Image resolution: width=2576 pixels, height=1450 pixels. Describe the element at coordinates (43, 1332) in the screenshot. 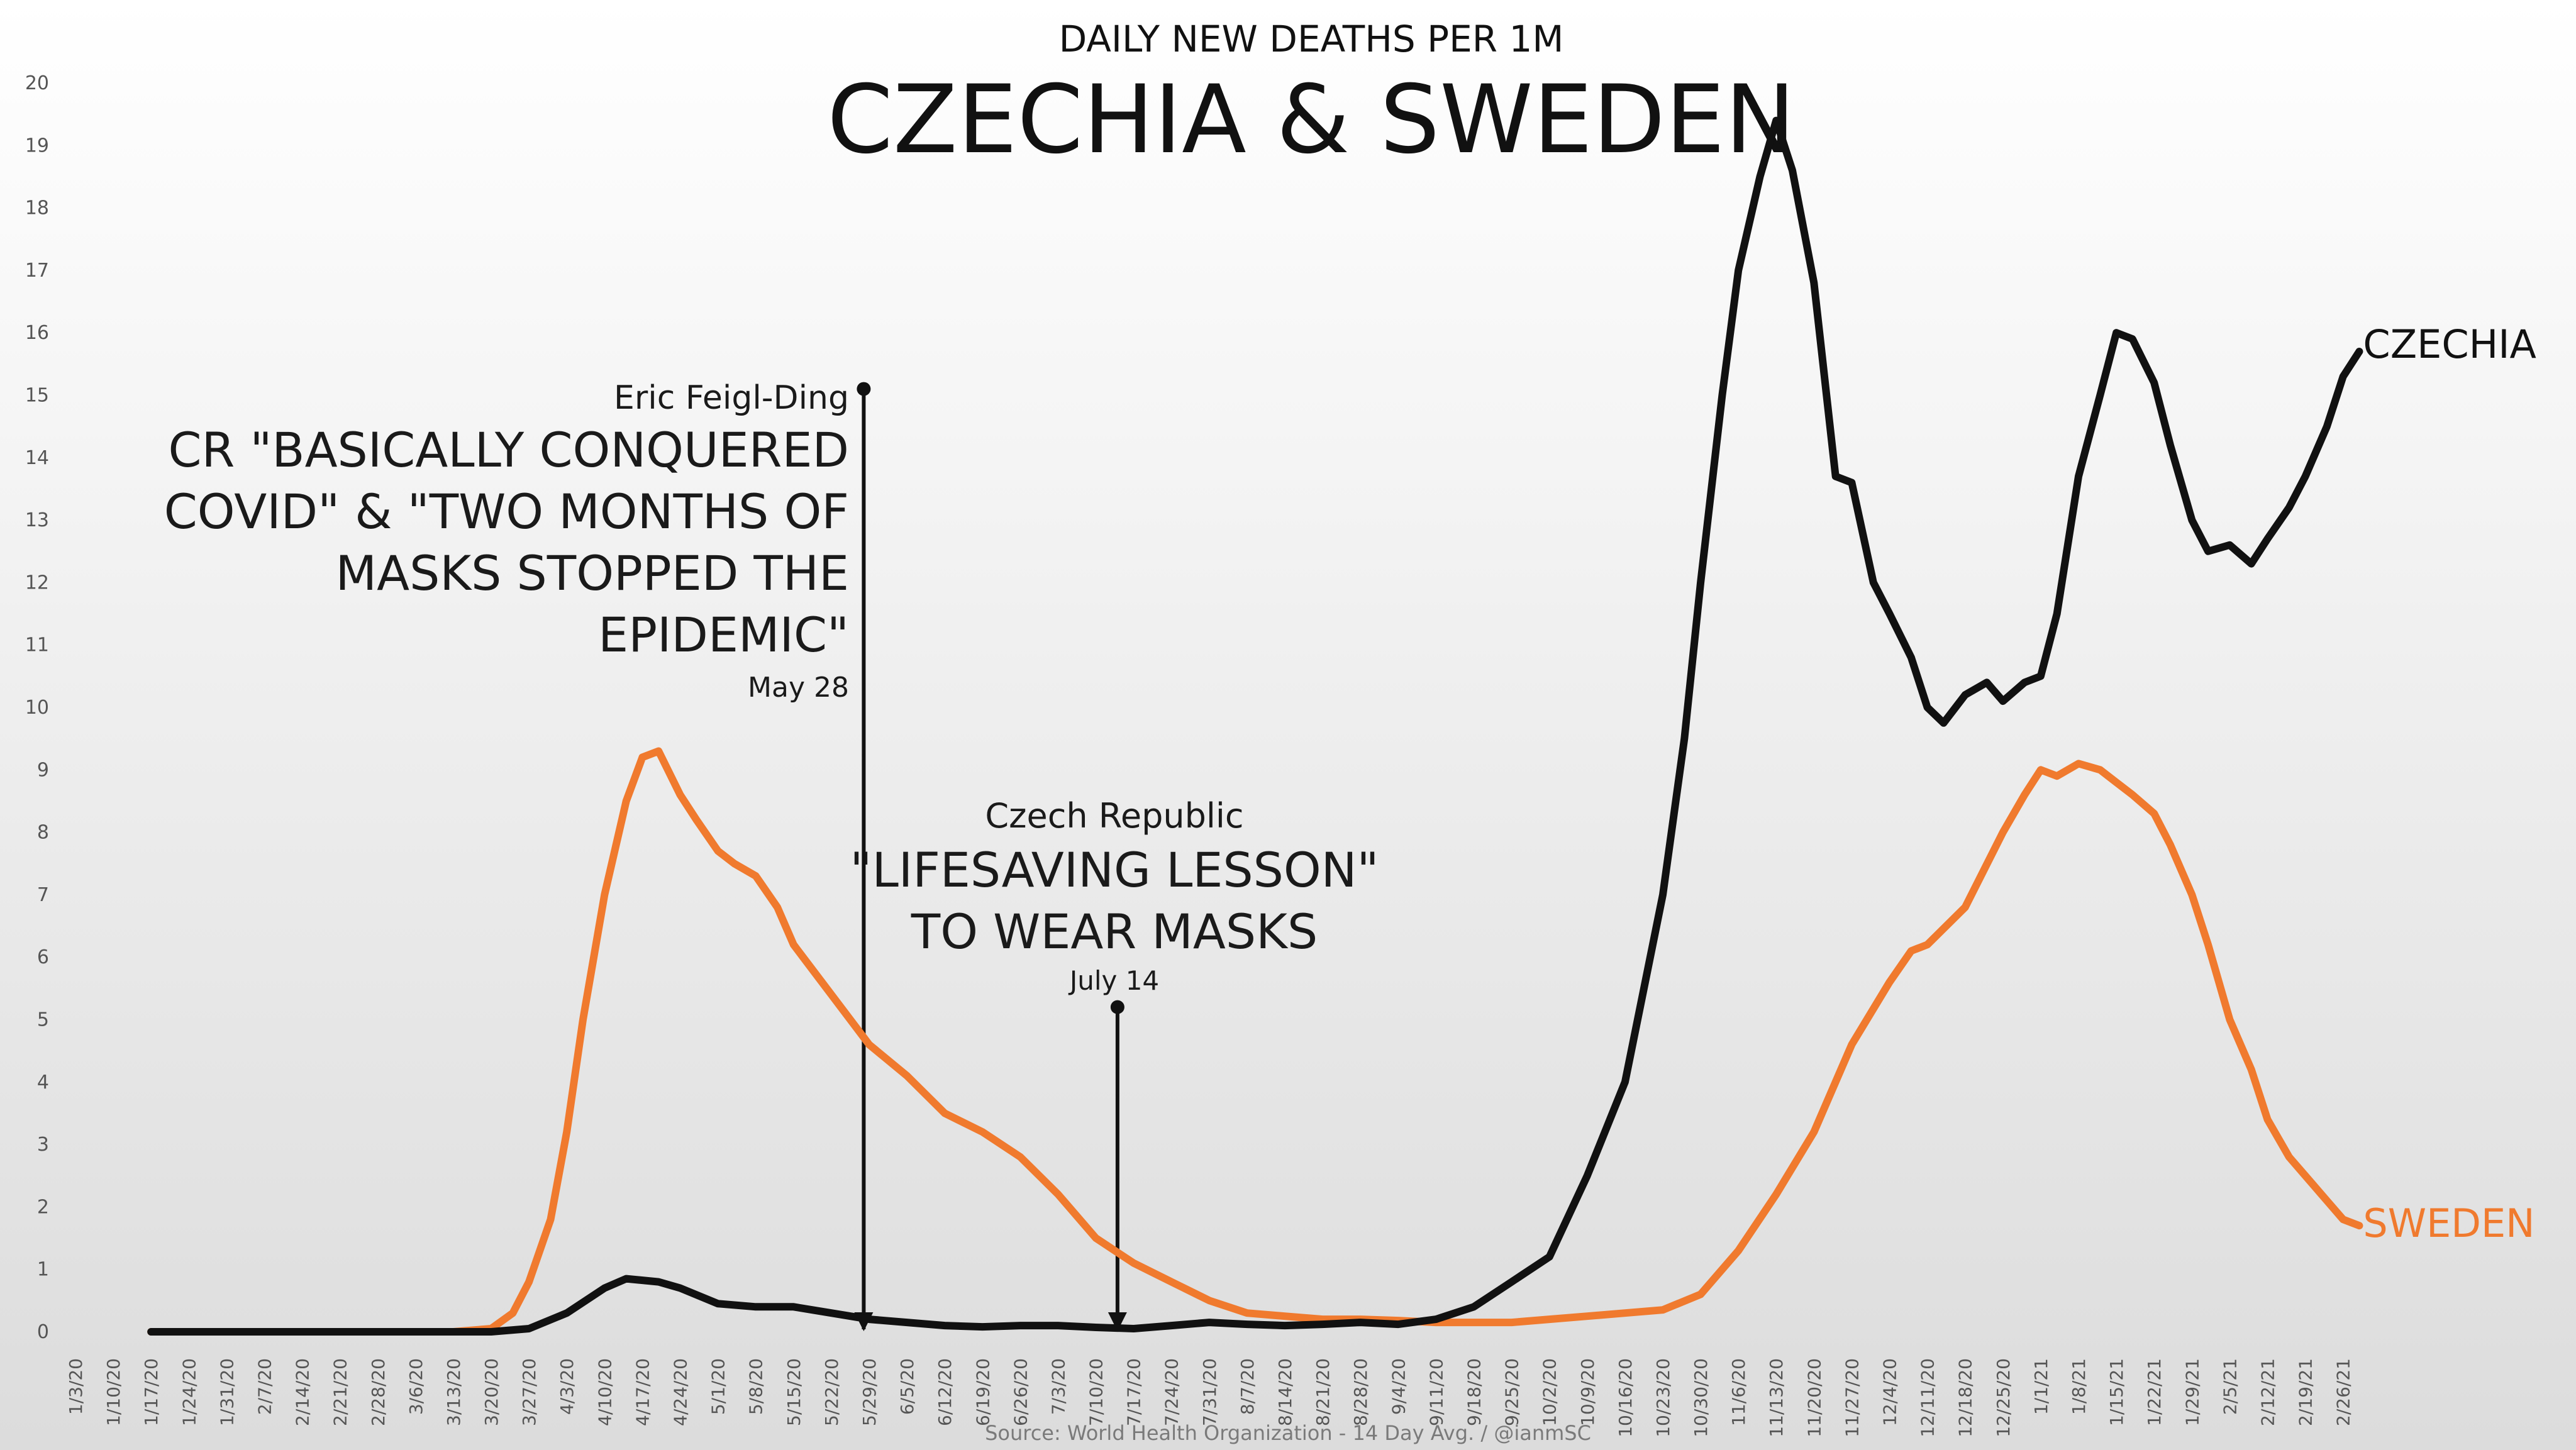

I see `y-tick-label: 0` at that location.